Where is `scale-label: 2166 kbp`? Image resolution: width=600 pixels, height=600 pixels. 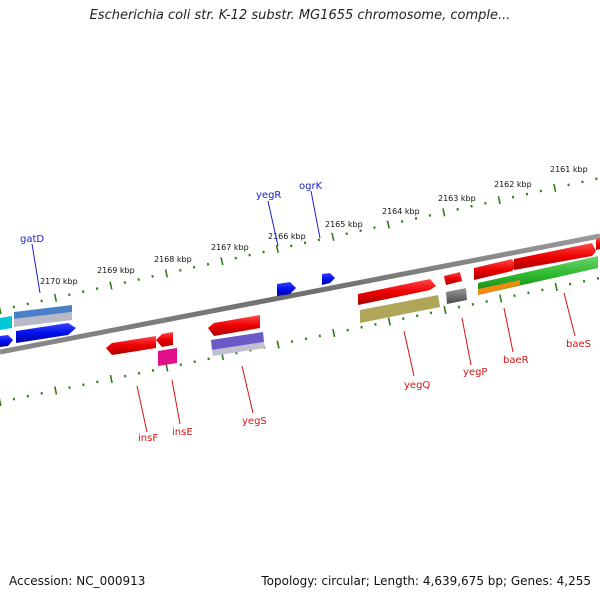 scale-label: 2166 kbp is located at coordinates (287, 236).